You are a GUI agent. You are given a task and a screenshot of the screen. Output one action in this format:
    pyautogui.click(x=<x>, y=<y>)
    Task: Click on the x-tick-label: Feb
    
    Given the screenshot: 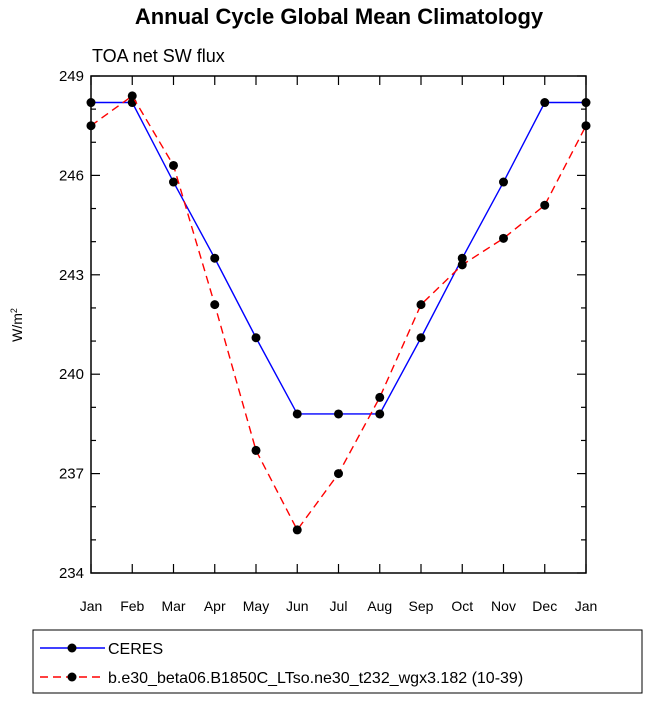 What is the action you would take?
    pyautogui.click(x=132, y=606)
    